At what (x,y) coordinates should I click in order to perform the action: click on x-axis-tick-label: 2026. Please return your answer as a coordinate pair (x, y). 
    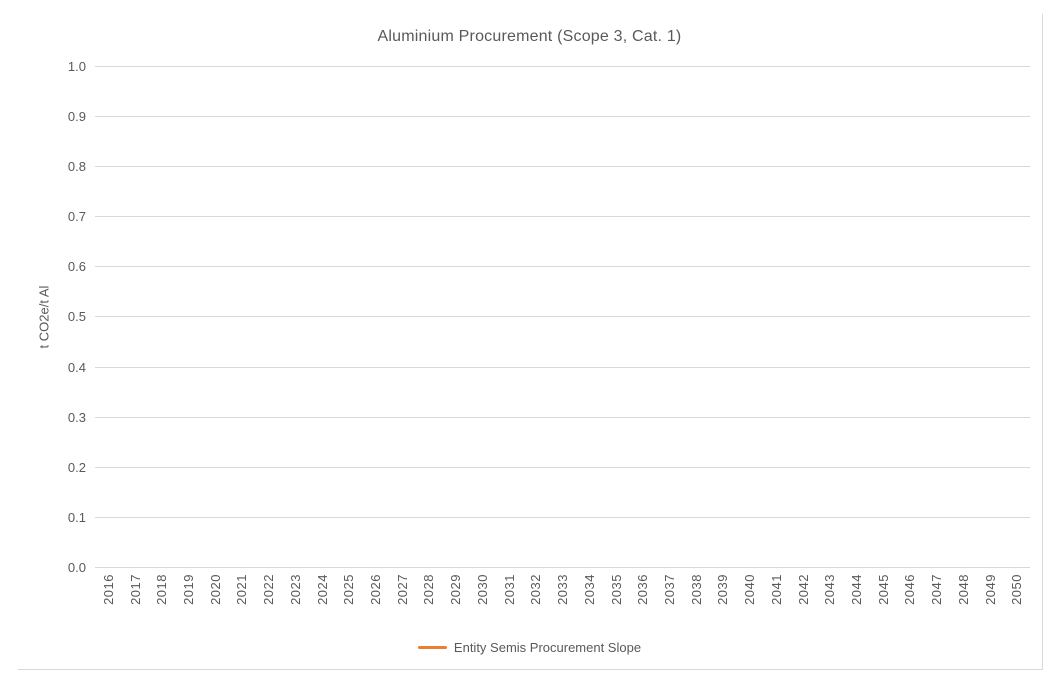
    Looking at the image, I should click on (376, 589).